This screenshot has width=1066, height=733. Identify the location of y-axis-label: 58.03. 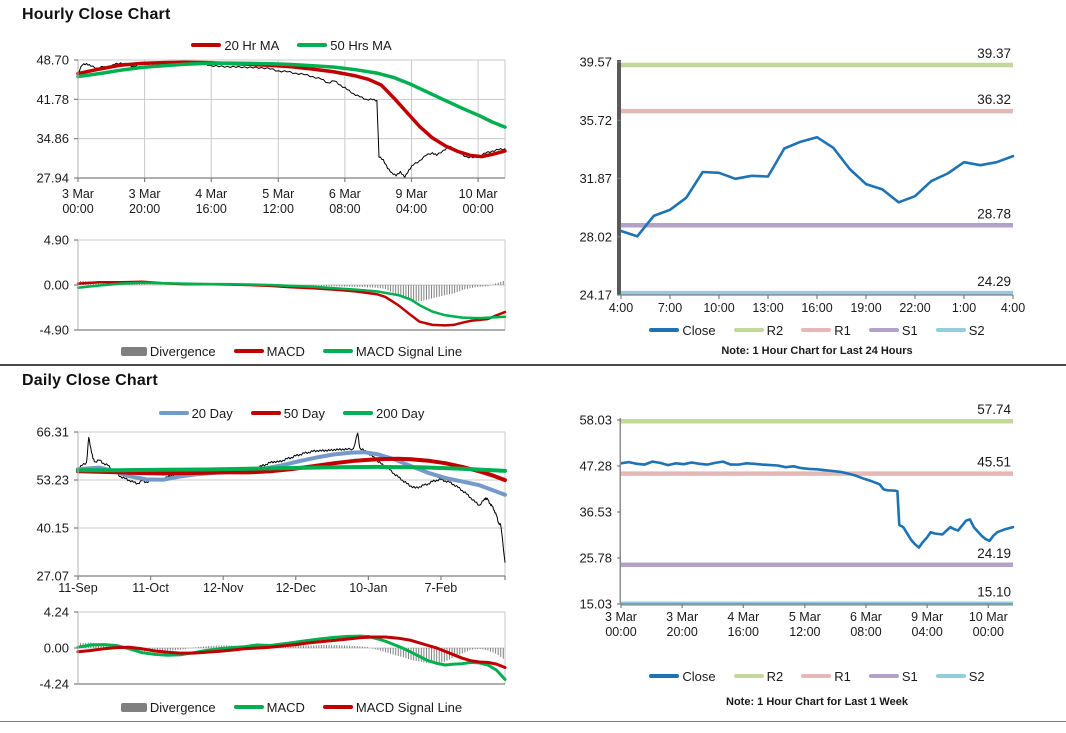
(595, 420).